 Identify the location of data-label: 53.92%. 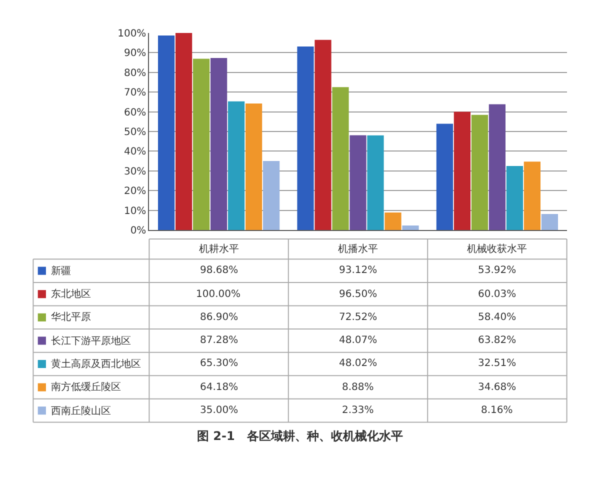
(497, 270).